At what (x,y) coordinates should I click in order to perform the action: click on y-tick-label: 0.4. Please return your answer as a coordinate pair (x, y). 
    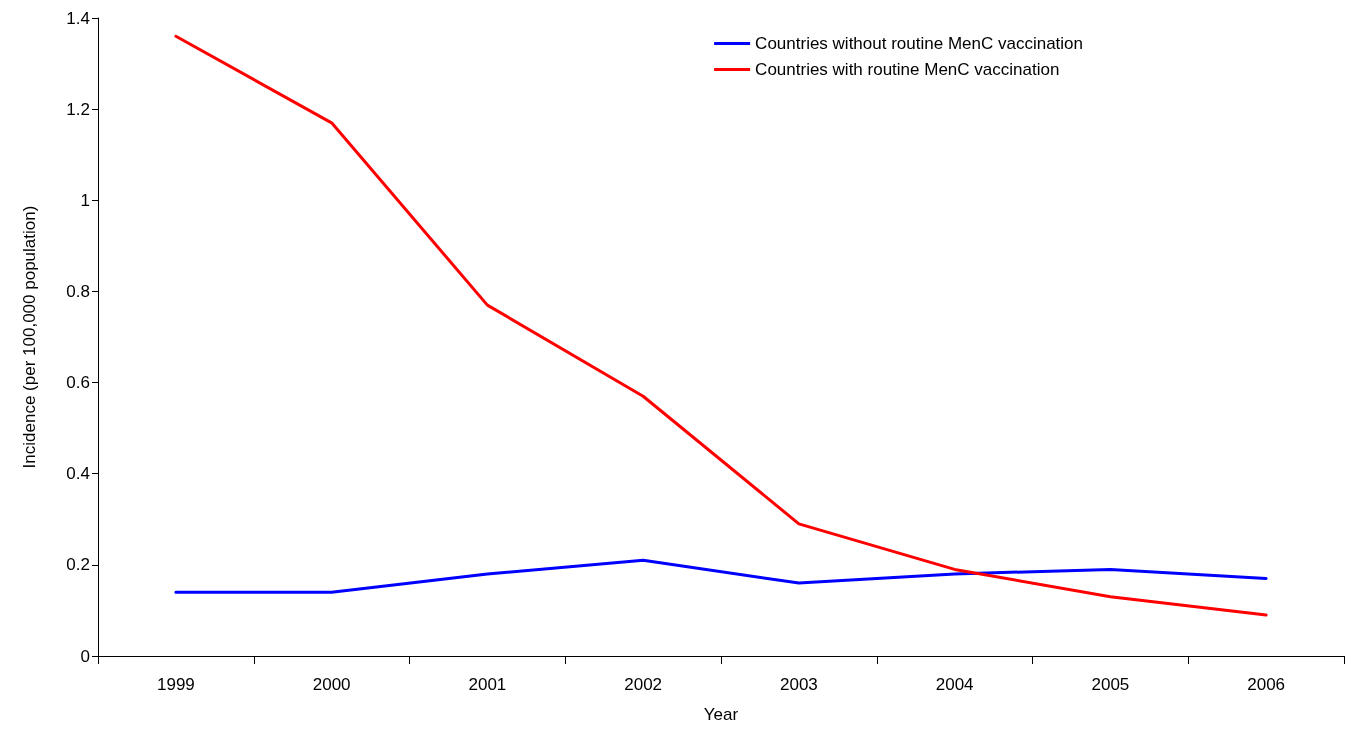
    Looking at the image, I should click on (78, 474).